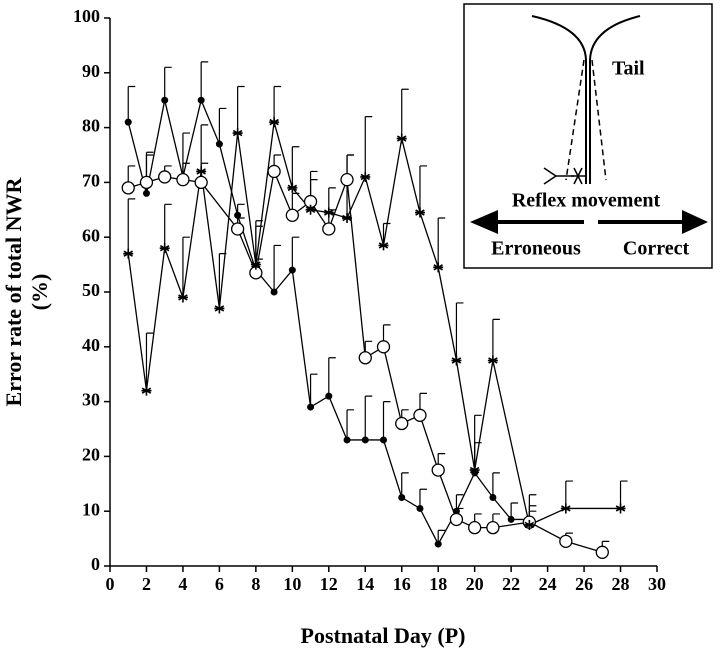  Describe the element at coordinates (91, 181) in the screenshot. I see `y-tick-label: 70` at that location.